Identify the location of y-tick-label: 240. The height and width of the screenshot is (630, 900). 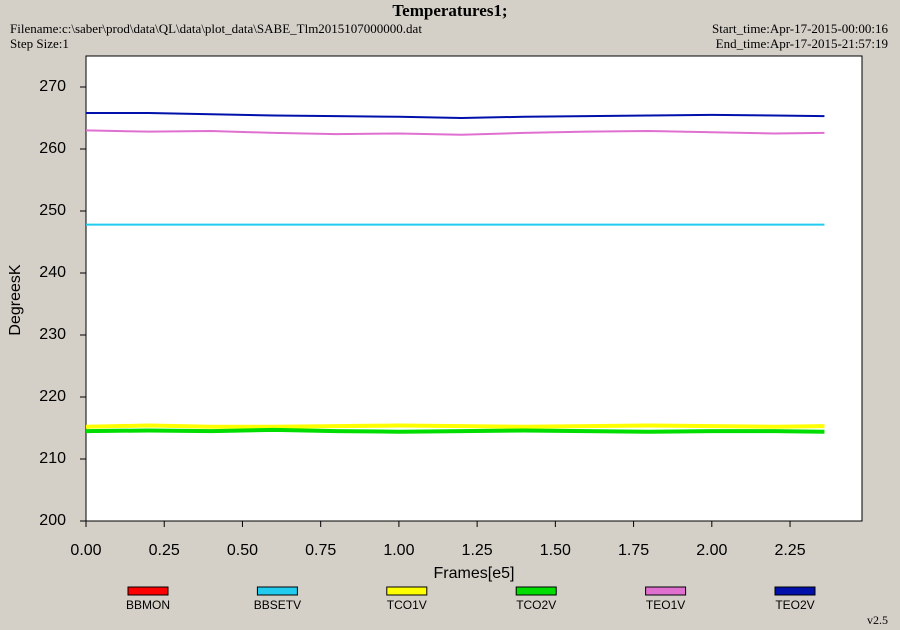
(52, 272).